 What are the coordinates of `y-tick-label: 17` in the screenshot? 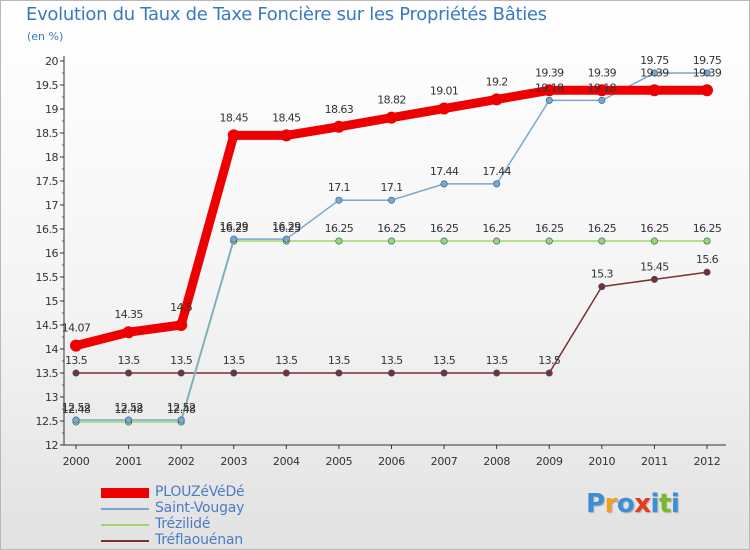 It's located at (51, 205).